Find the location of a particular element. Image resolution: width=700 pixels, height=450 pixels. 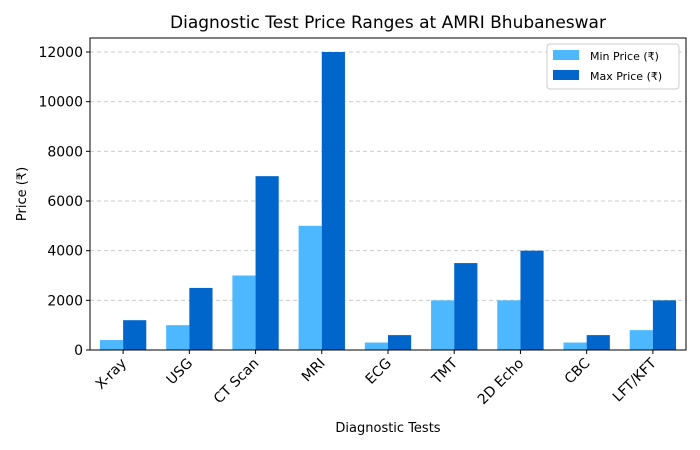

legend-label: Min Price (₹) is located at coordinates (624, 56).